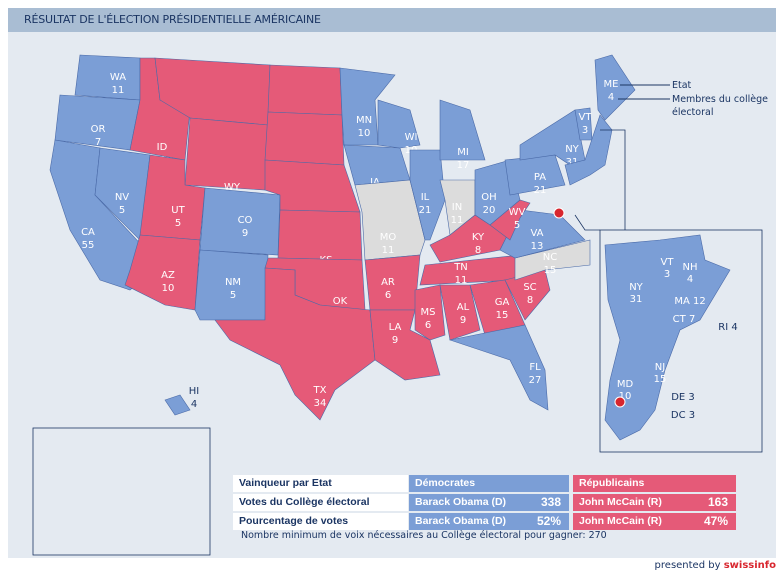 Image resolution: width=784 pixels, height=577 pixels. I want to click on inset-state-dc: DC 3, so click(683, 415).